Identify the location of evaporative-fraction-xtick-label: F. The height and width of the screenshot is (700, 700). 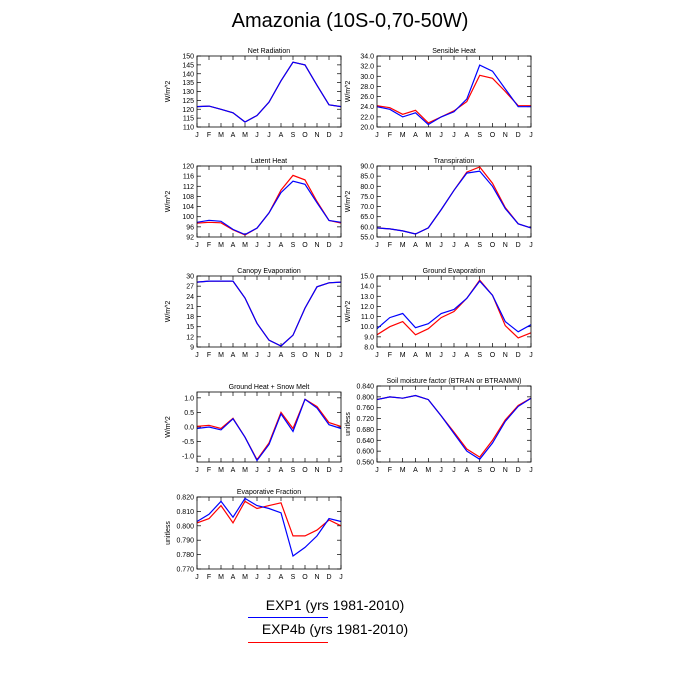
(209, 577).